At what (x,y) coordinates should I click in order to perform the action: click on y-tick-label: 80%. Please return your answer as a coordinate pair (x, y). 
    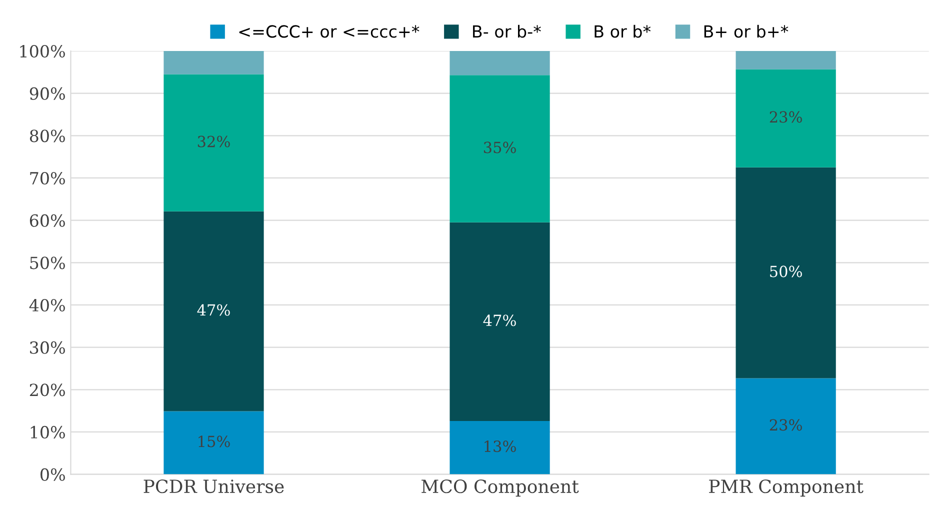
    Looking at the image, I should click on (47, 136).